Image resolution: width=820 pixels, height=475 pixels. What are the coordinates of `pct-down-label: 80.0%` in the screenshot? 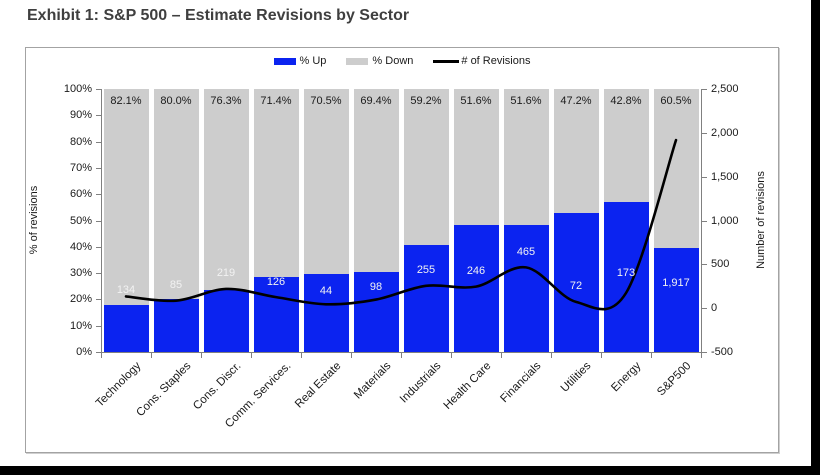 It's located at (176, 101).